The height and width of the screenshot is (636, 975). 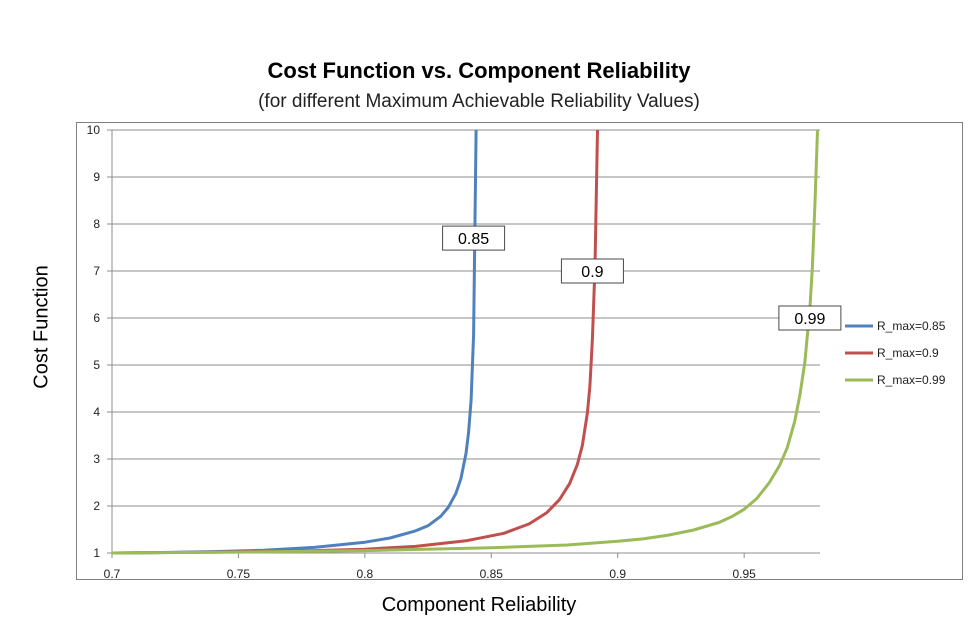 I want to click on legend-label: R_max=0.9, so click(x=908, y=353).